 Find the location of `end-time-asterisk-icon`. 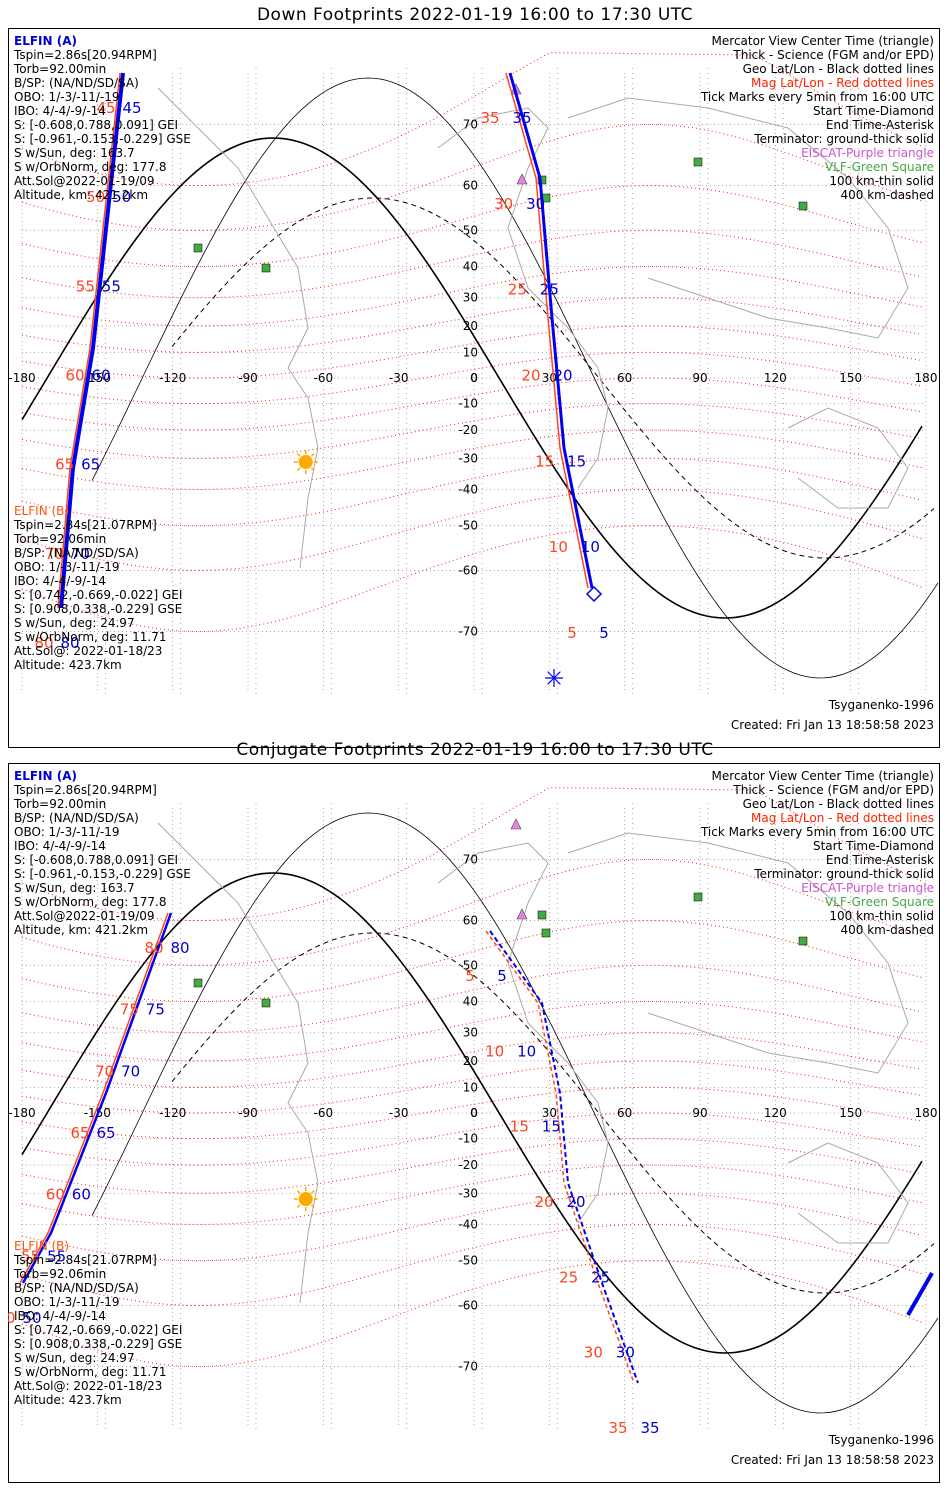

end-time-asterisk-icon is located at coordinates (554, 678).